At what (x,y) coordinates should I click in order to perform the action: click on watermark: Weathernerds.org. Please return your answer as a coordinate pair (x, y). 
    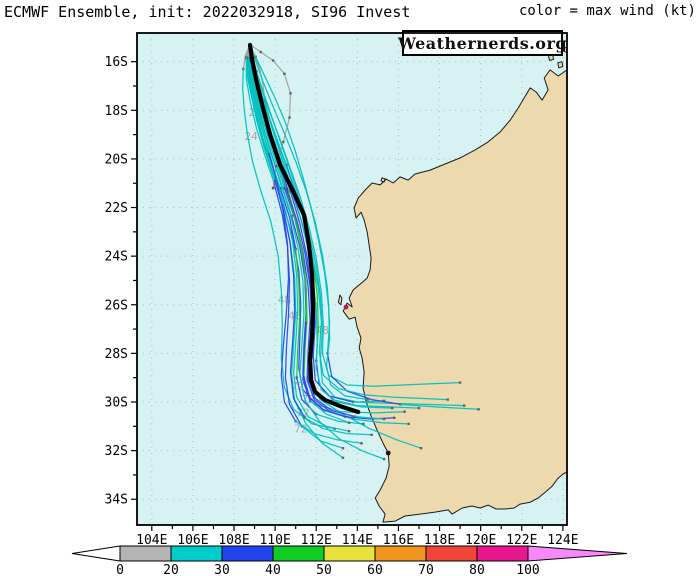
    Looking at the image, I should click on (482, 43).